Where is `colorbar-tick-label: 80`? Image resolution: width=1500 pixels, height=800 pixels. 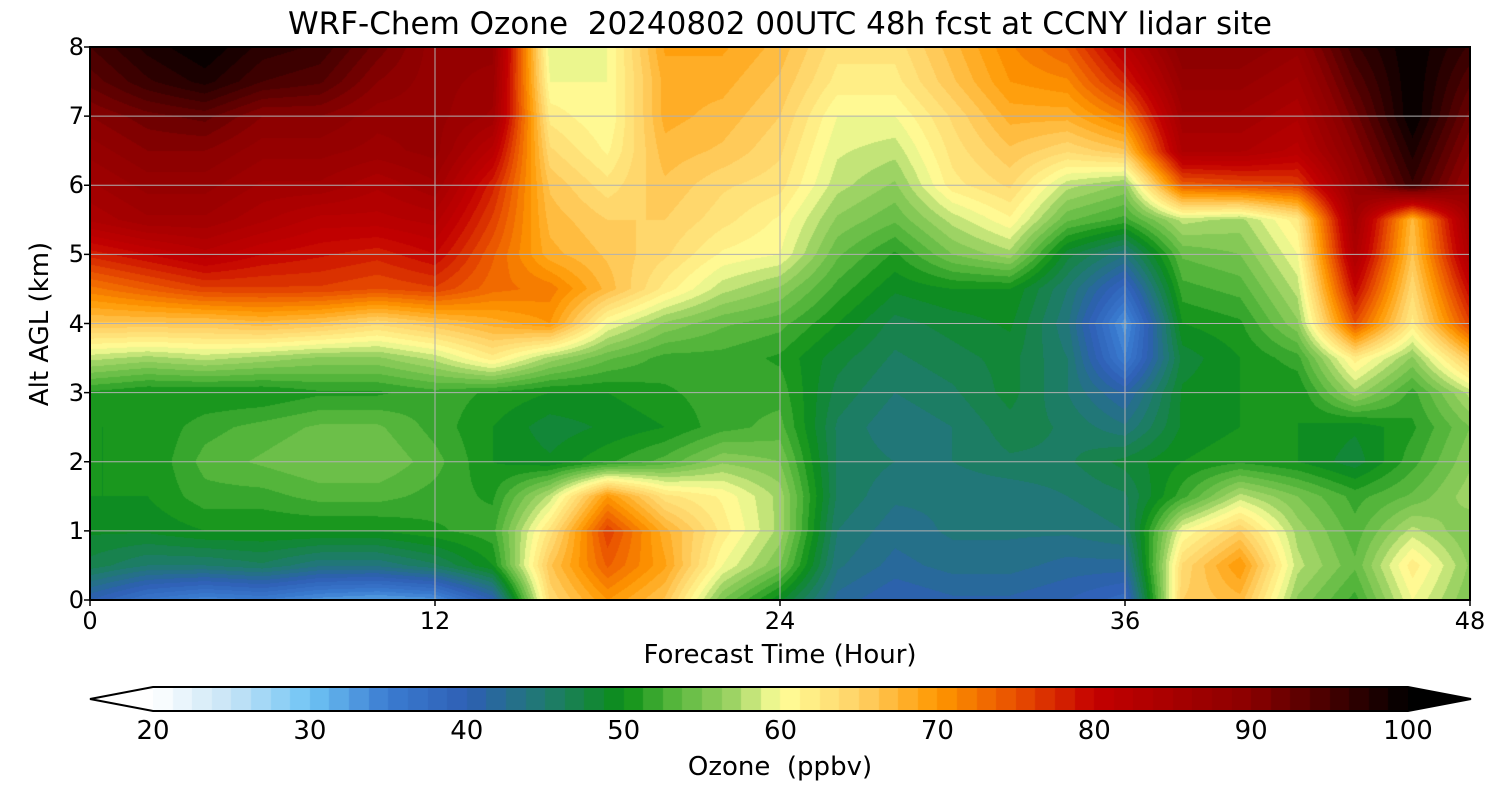 colorbar-tick-label: 80 is located at coordinates (1094, 731).